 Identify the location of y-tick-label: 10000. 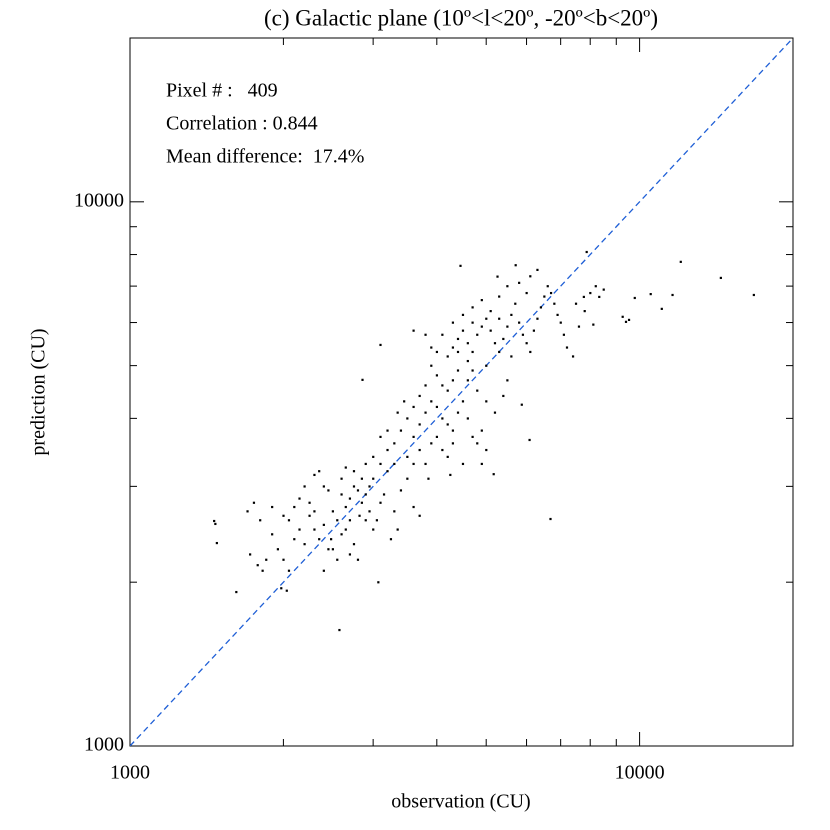
(99, 200).